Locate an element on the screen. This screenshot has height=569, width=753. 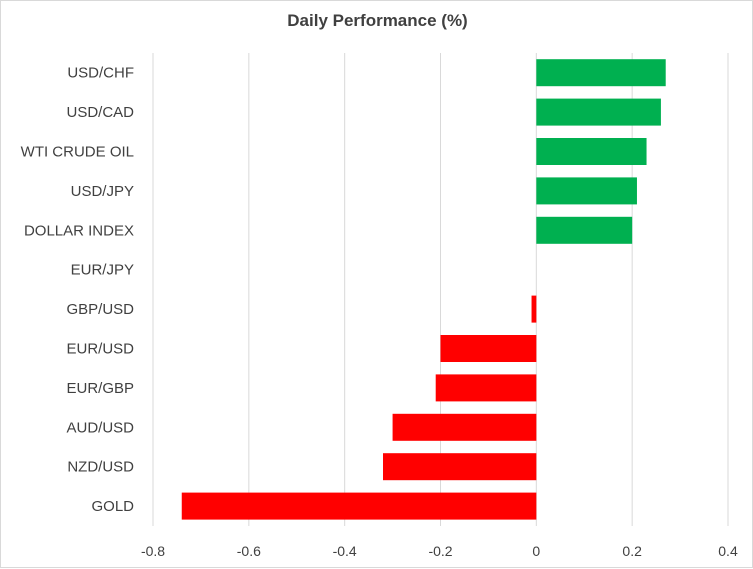
category-label: AUD/USD is located at coordinates (100, 427).